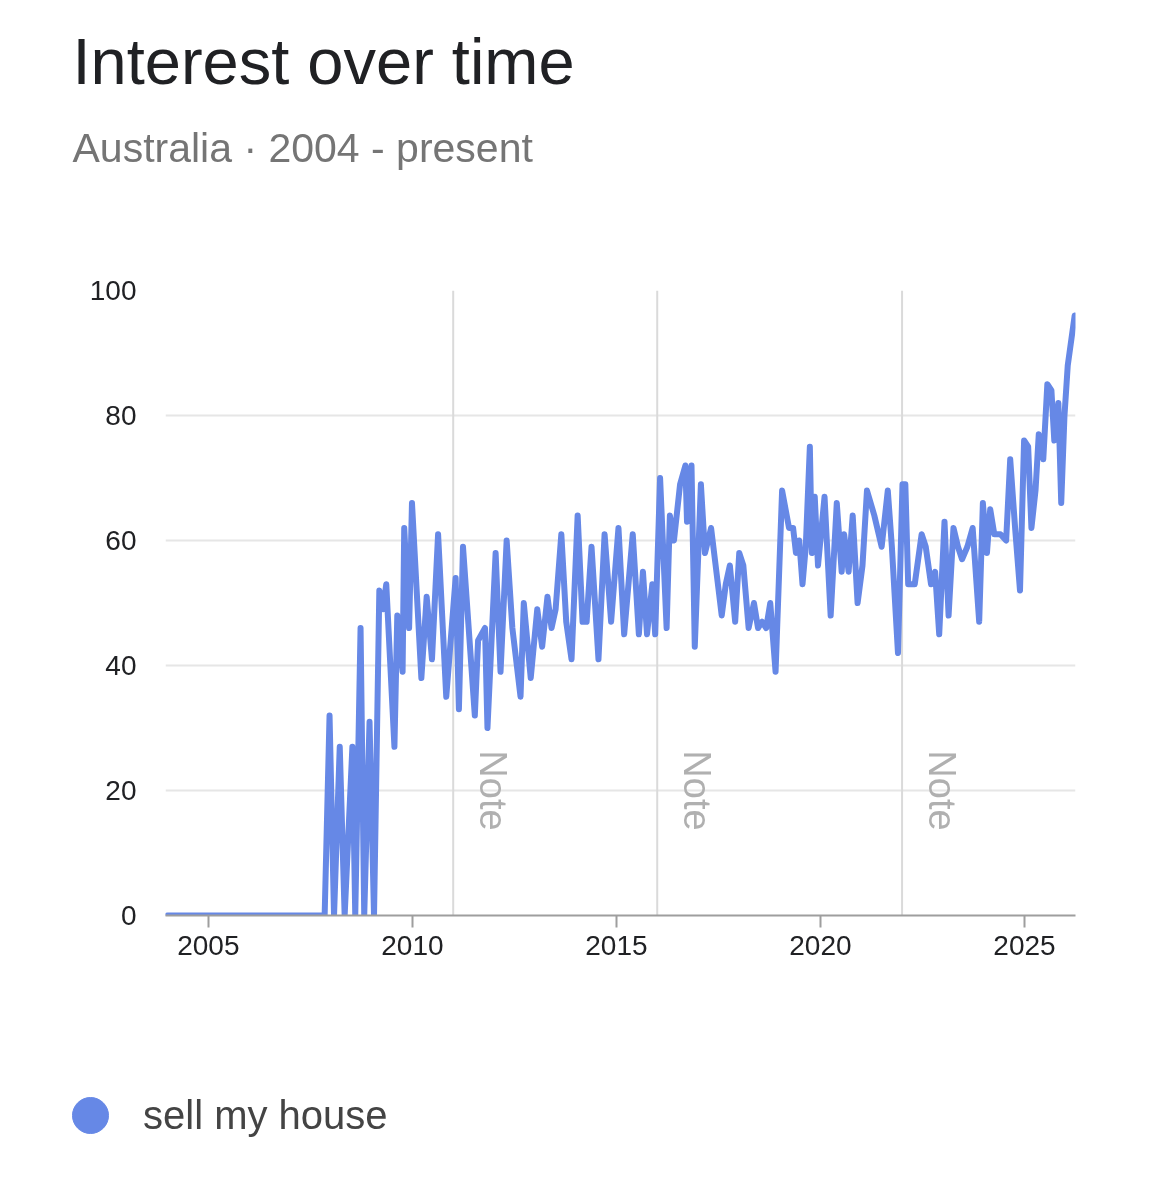  What do you see at coordinates (303, 147) in the screenshot?
I see `chart-subtitle: Australia · 2004 - present` at bounding box center [303, 147].